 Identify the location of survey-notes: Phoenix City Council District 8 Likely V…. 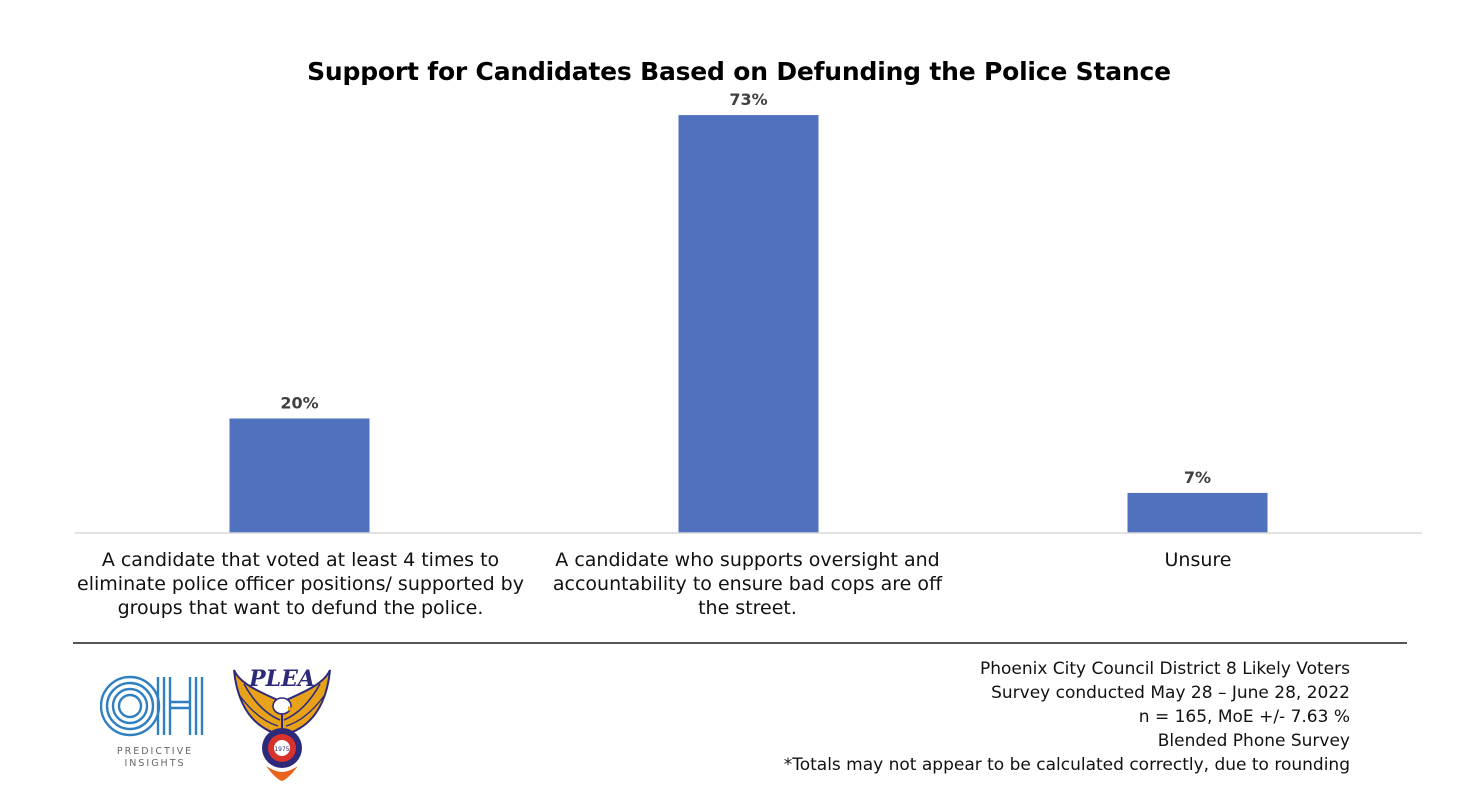
(1067, 717).